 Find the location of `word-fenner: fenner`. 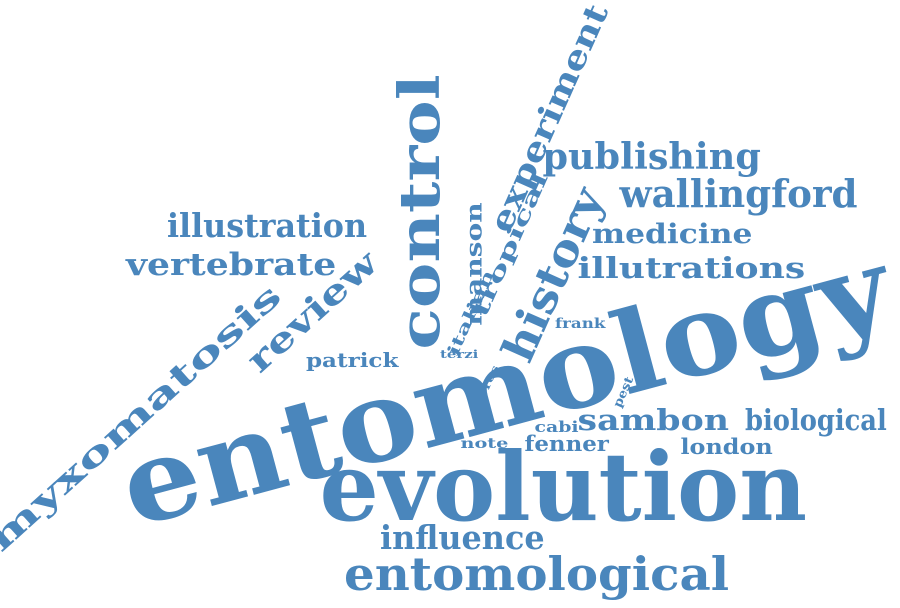

word-fenner: fenner is located at coordinates (566, 443).